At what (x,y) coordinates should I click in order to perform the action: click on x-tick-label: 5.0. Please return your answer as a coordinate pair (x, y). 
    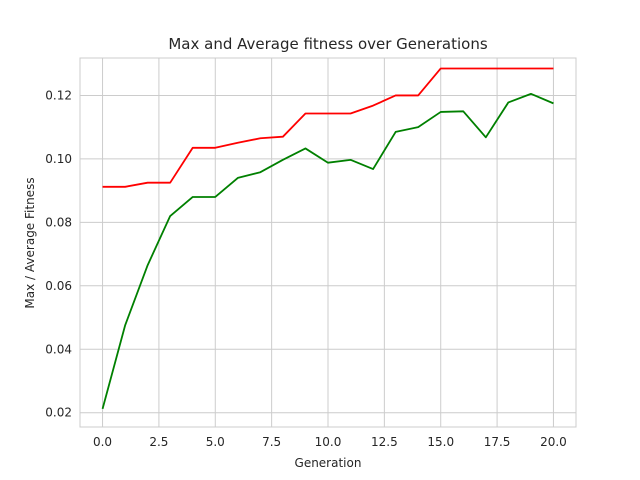
    Looking at the image, I should click on (215, 442).